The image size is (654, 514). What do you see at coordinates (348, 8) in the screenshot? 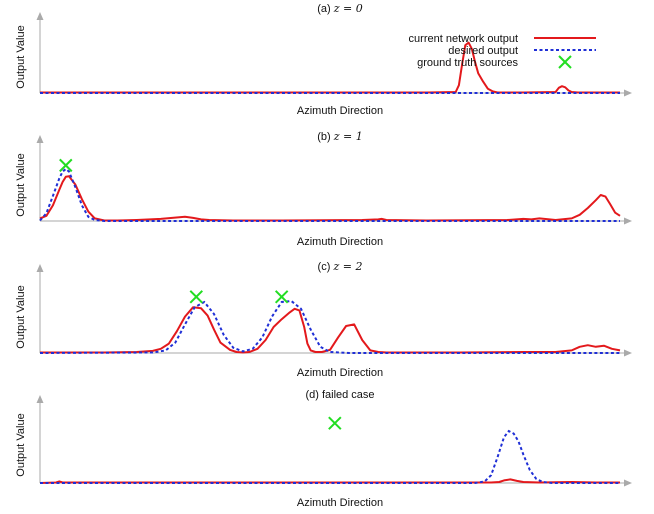
I see `panel-title-math: z = 0` at bounding box center [348, 8].